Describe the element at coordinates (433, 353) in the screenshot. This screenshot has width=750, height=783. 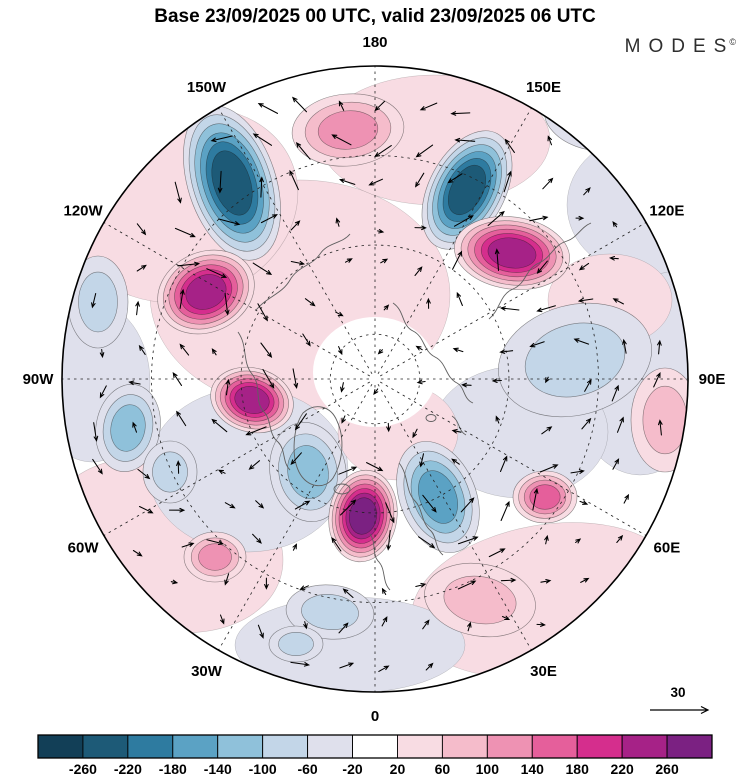
I see `coastline-path` at that location.